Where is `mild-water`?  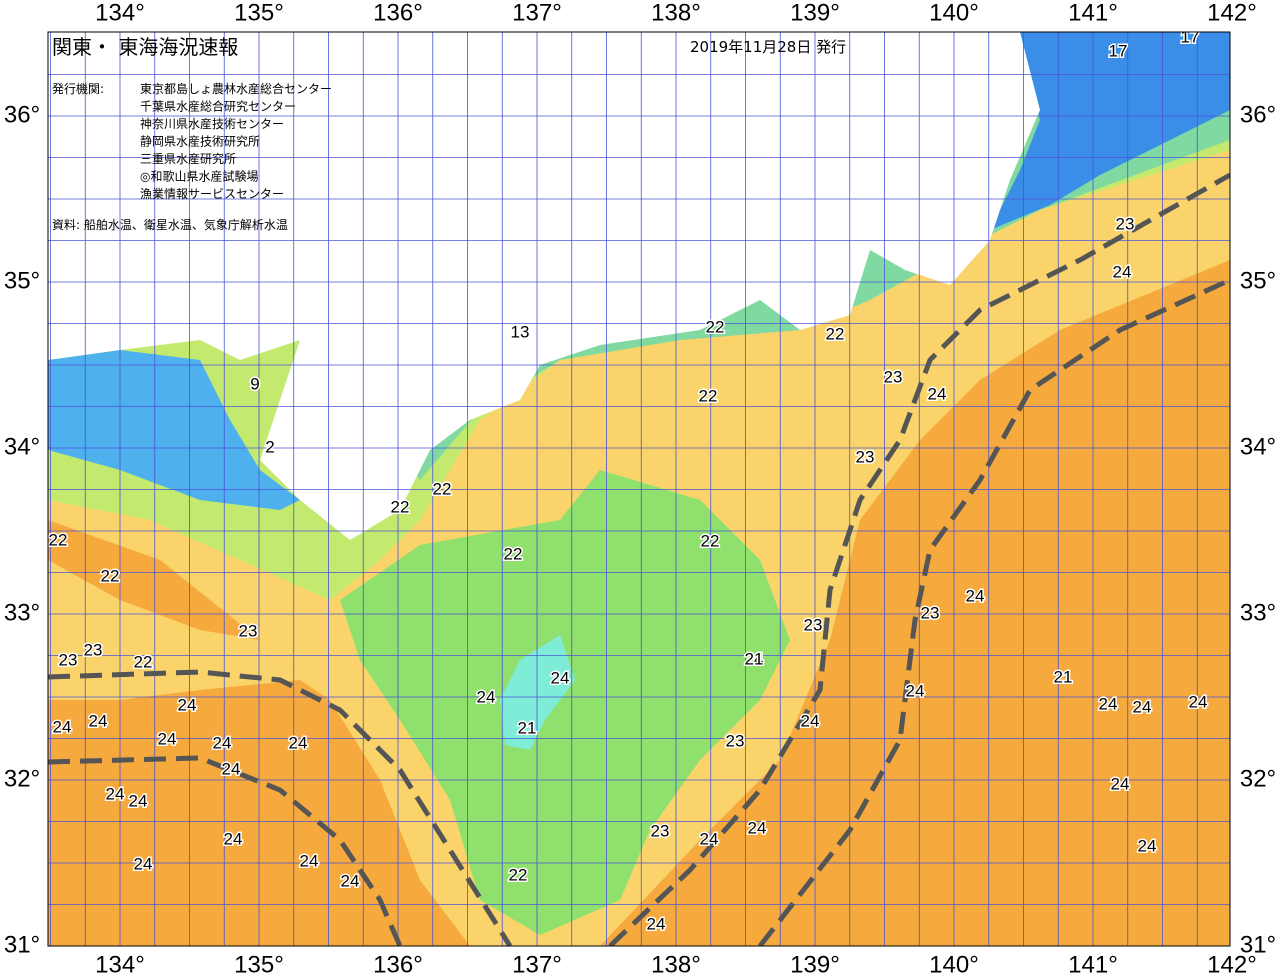
mild-water is located at coordinates (189, 630).